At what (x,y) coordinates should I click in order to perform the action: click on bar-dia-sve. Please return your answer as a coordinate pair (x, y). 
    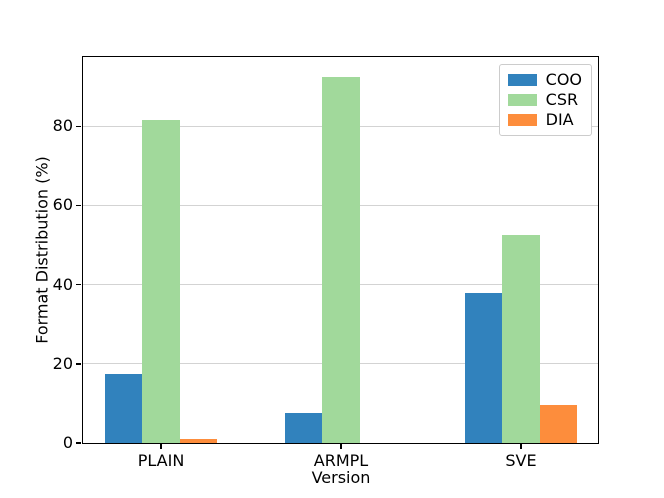
    Looking at the image, I should click on (558, 424).